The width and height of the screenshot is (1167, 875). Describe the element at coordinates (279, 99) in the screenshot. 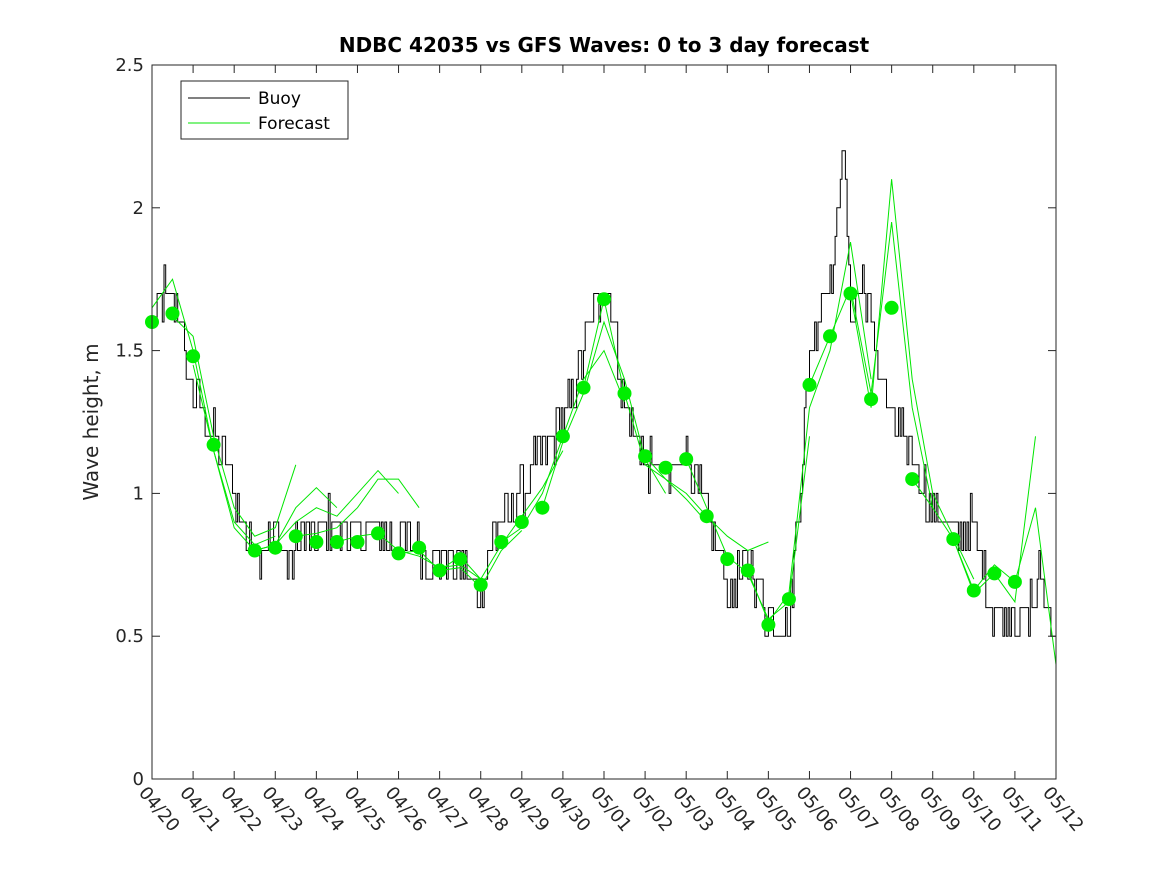

I see `legend-buoy-label: Buoy` at that location.